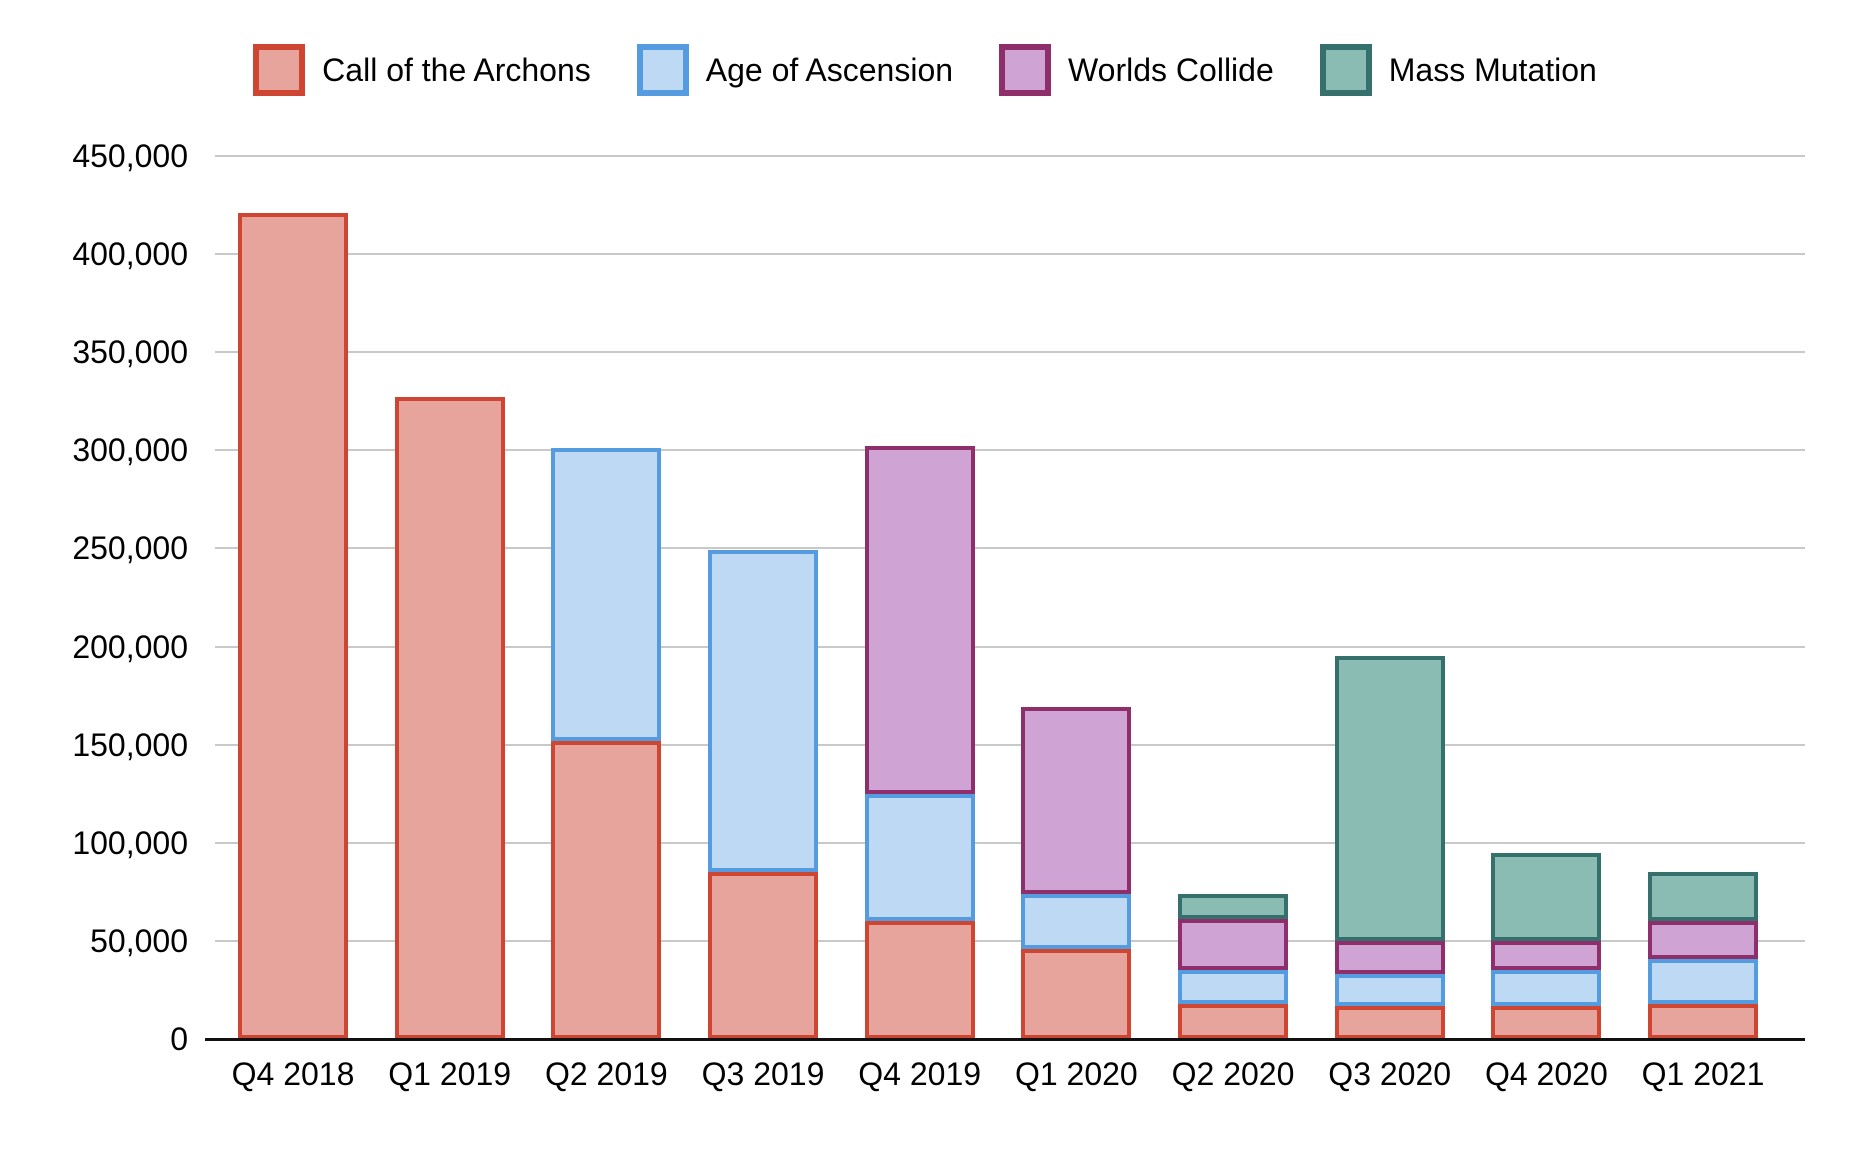  I want to click on bar-segment-q1-2020-s1, so click(1076, 993).